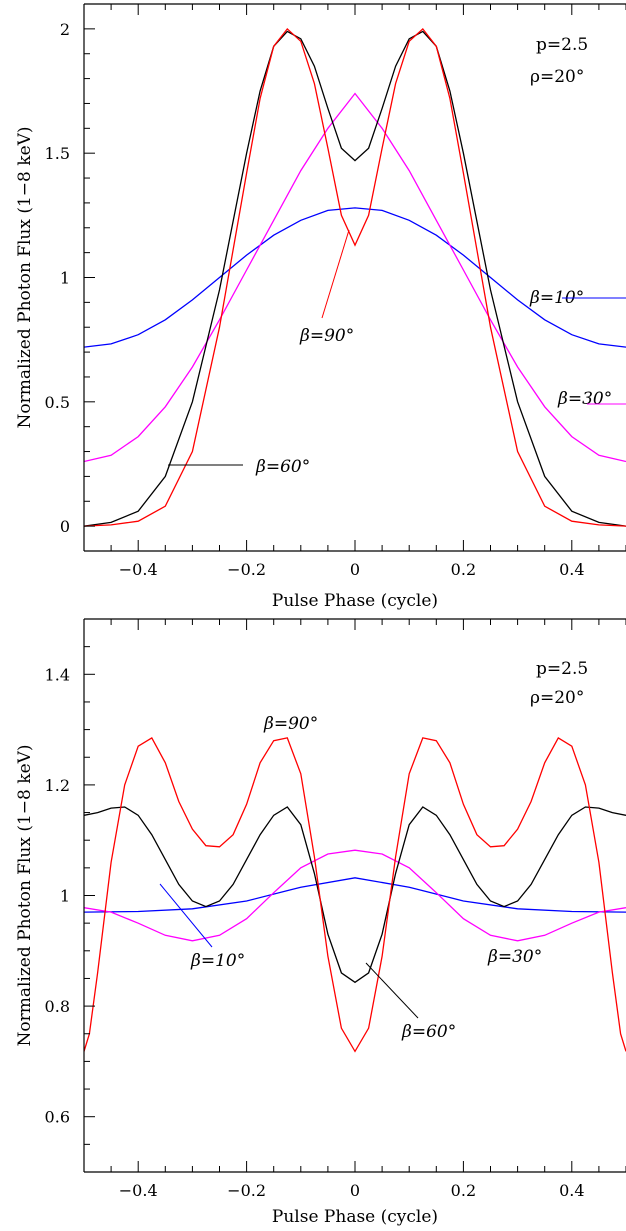 This screenshot has height=1231, width=626. What do you see at coordinates (57, 1006) in the screenshot?
I see `y-tick-label: 0.8` at bounding box center [57, 1006].